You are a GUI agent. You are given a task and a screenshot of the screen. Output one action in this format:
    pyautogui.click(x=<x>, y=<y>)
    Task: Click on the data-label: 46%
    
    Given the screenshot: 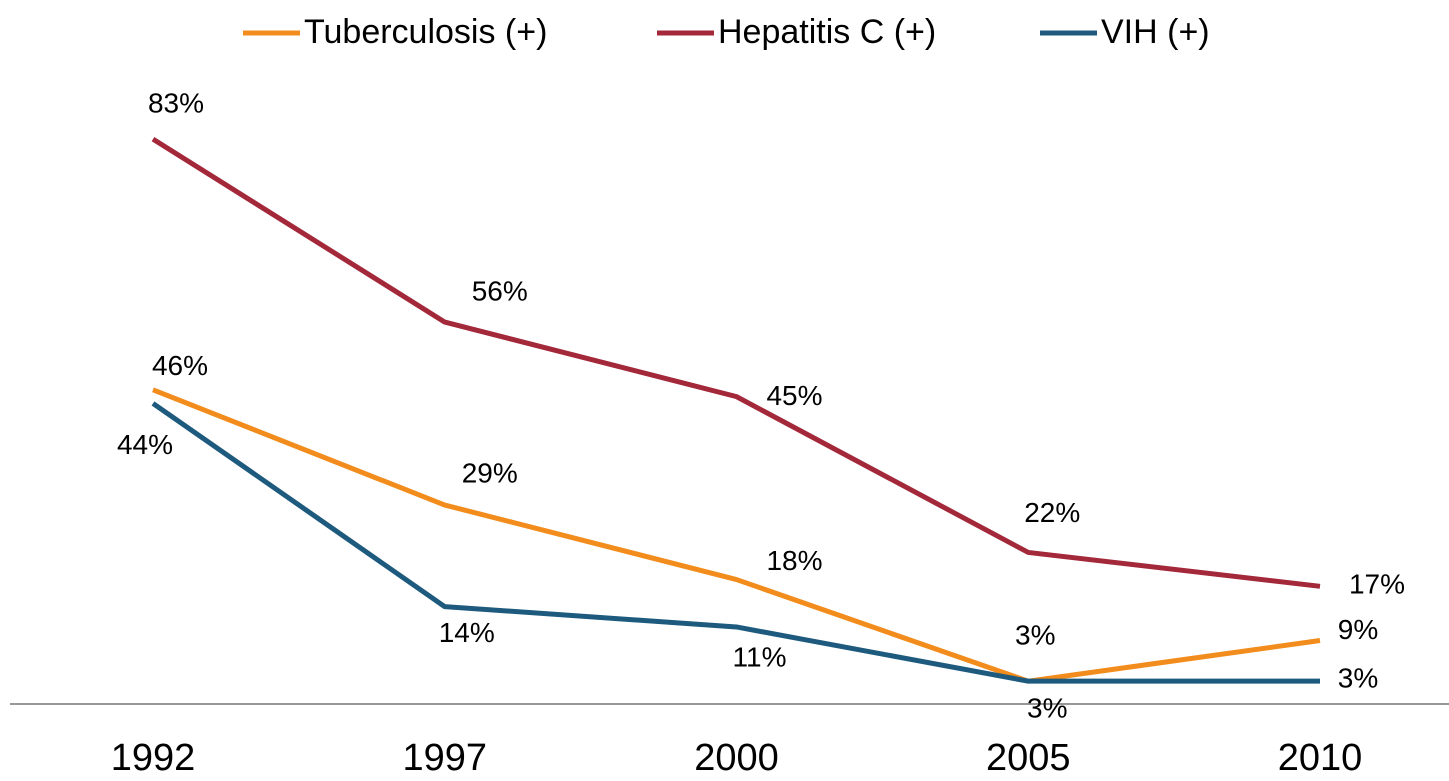 What is the action you would take?
    pyautogui.click(x=180, y=365)
    